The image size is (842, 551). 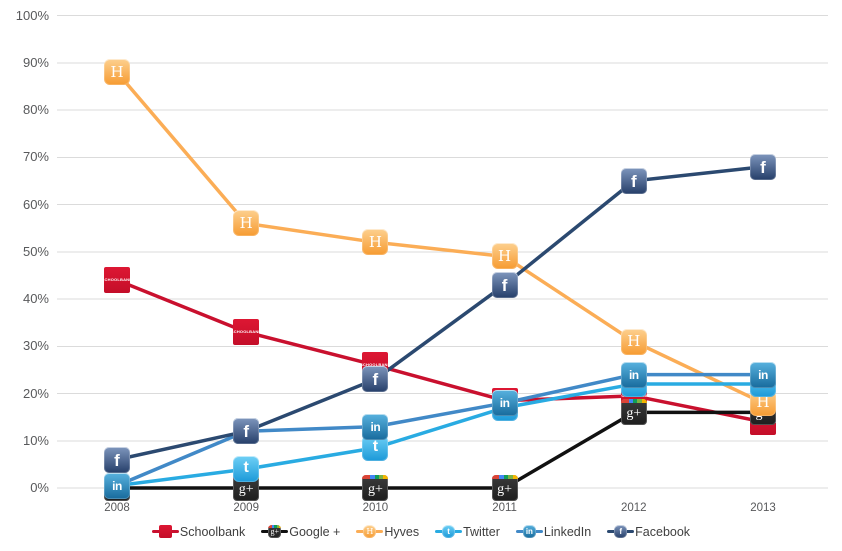 I want to click on legend-label: Facebook, so click(x=663, y=531).